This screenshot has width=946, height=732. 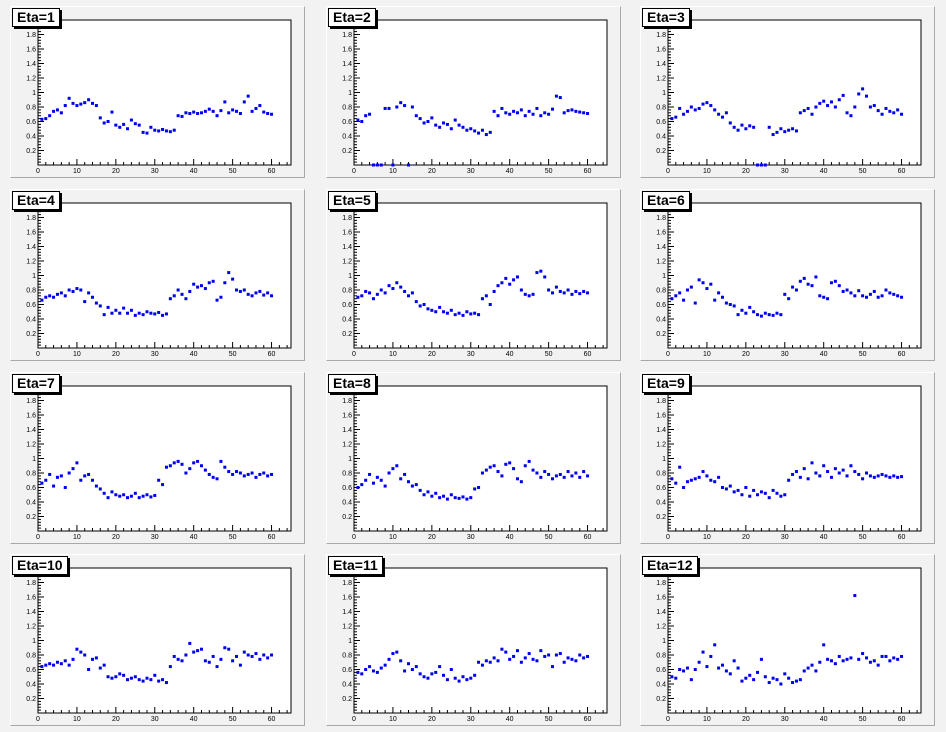 What do you see at coordinates (785, 354) in the screenshot?
I see `x-tick-label: 30` at bounding box center [785, 354].